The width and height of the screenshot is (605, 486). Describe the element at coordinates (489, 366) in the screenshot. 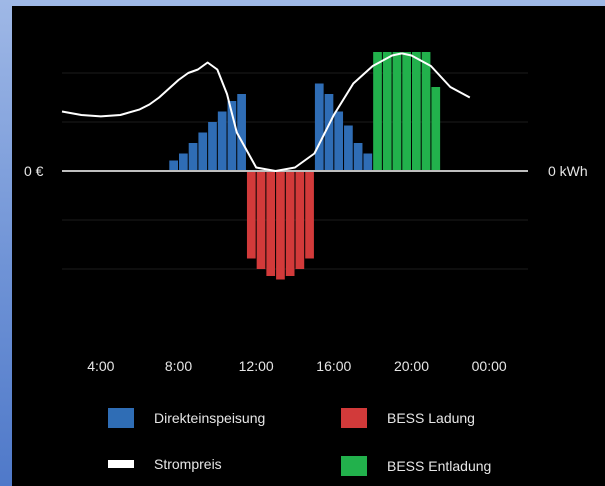

I see `x-tick-label: 00:00` at that location.